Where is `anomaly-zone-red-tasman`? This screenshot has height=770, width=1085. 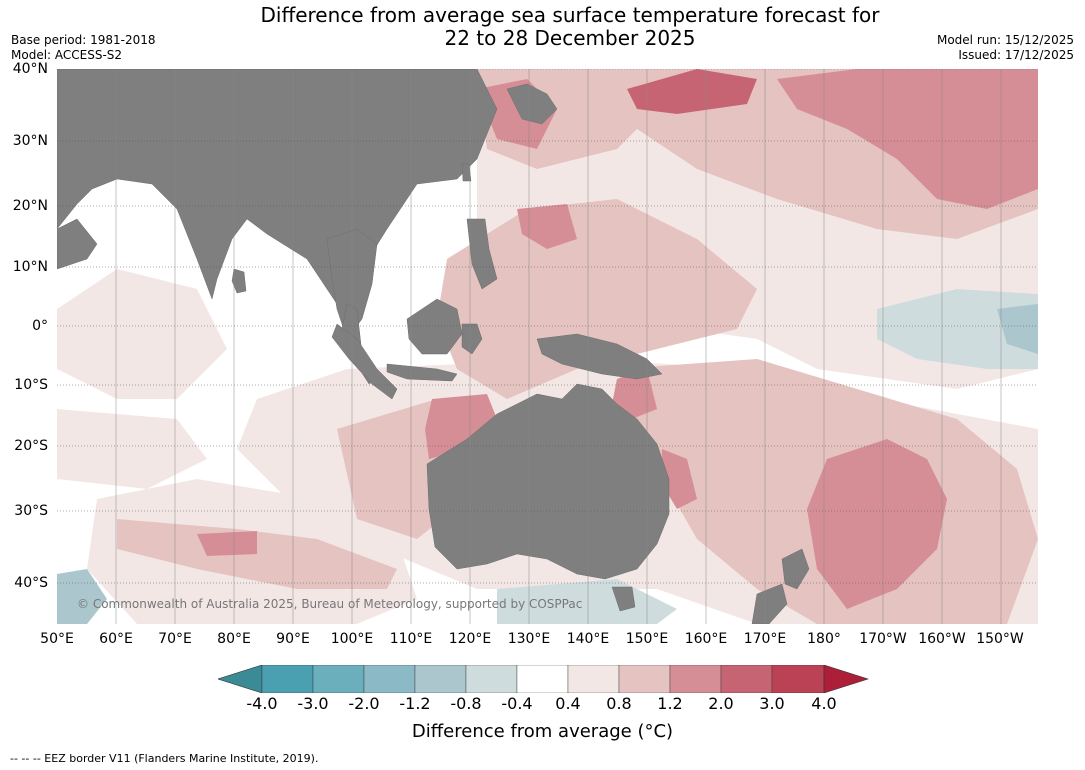
anomaly-zone-red-tasman is located at coordinates (679, 479).